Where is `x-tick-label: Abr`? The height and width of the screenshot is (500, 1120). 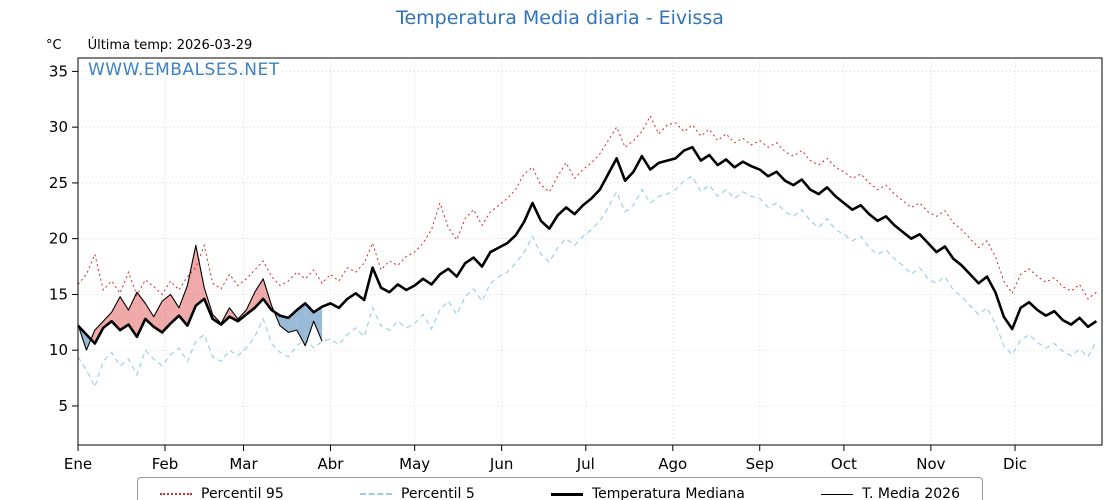
x-tick-label: Abr is located at coordinates (331, 464).